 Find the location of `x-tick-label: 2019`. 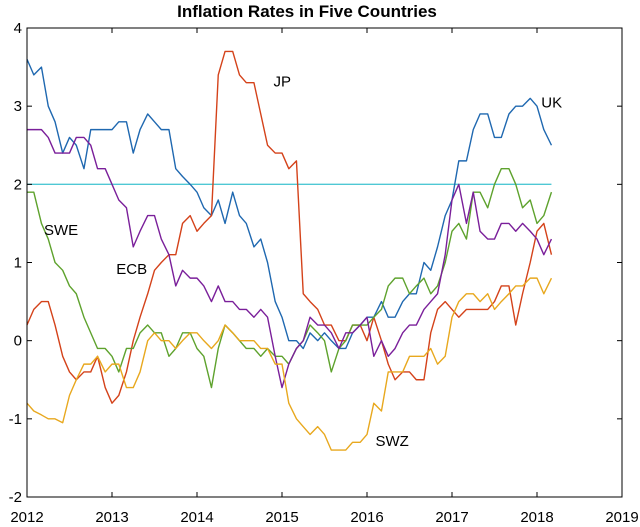

x-tick-label: 2019 is located at coordinates (621, 517).